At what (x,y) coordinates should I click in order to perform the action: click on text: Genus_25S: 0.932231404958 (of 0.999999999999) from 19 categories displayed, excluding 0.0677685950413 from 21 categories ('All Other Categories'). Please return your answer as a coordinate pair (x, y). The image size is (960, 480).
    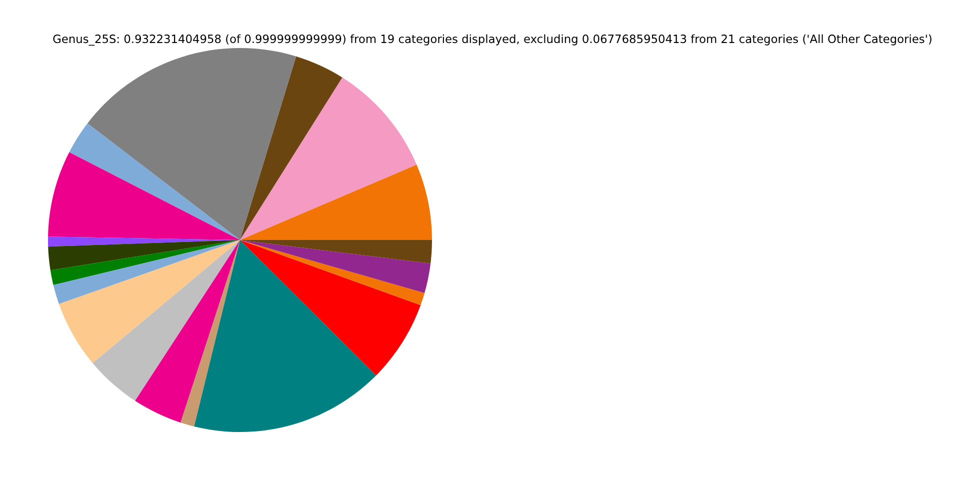
    Looking at the image, I should click on (492, 40).